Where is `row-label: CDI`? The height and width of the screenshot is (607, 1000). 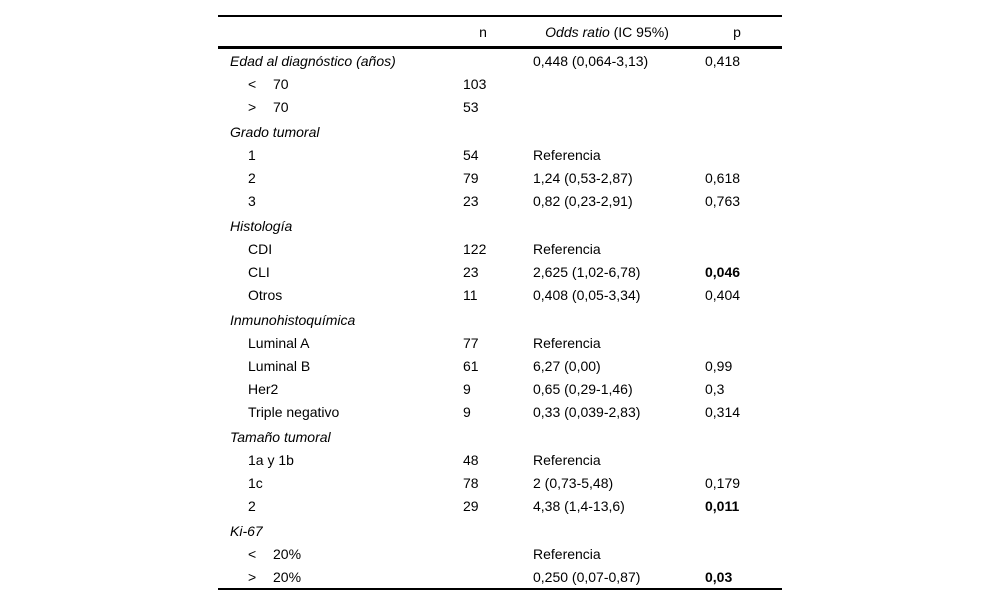
row-label: CDI is located at coordinates (260, 248).